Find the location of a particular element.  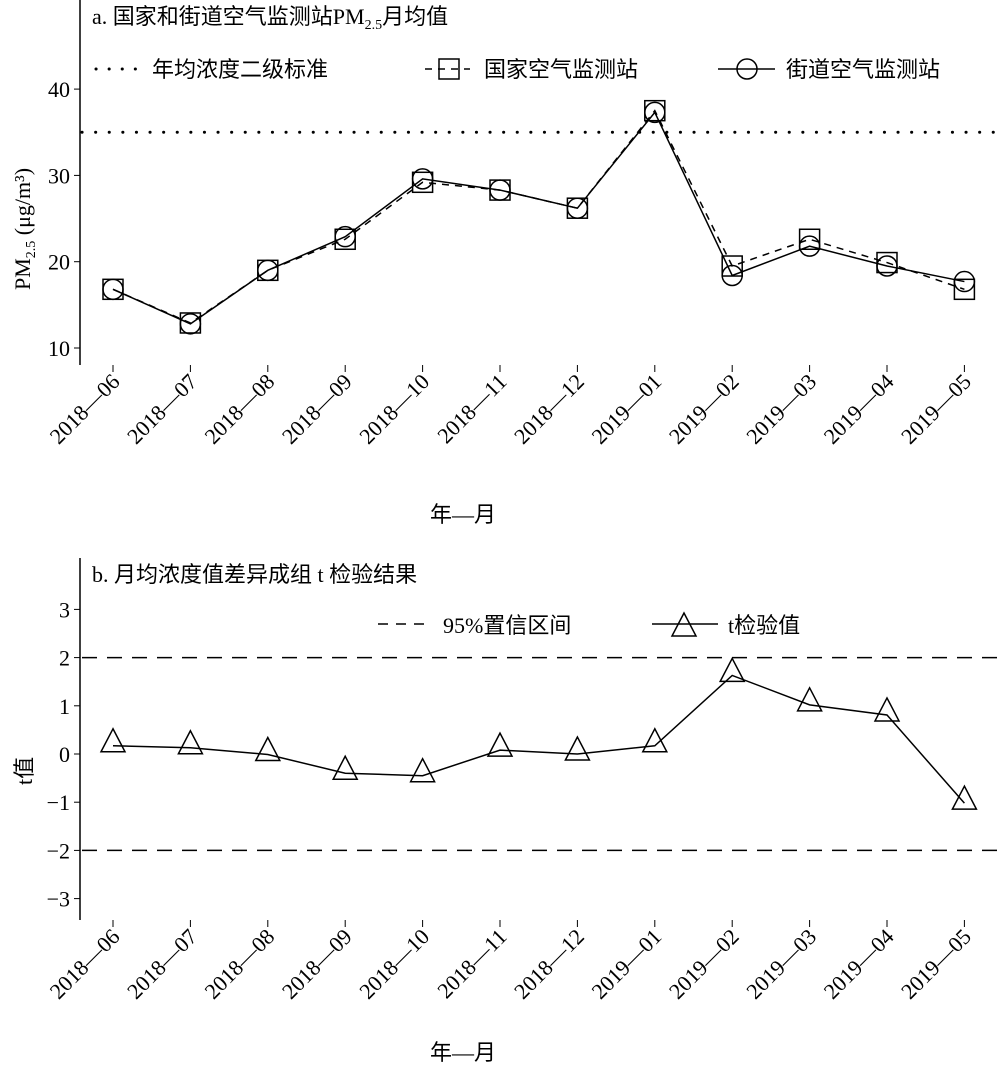

y-tick-label: 0 is located at coordinates (64, 754).